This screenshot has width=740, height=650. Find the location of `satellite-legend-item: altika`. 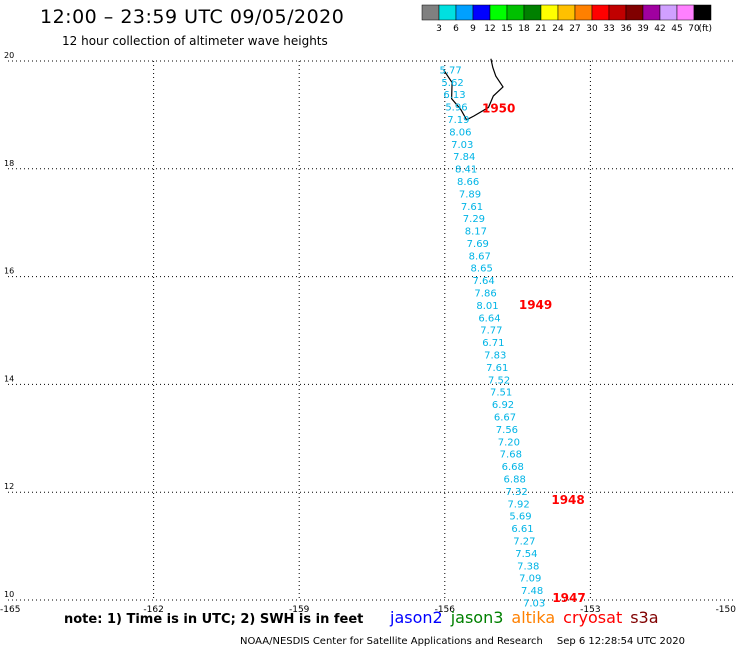

satellite-legend-item: altika is located at coordinates (533, 617).